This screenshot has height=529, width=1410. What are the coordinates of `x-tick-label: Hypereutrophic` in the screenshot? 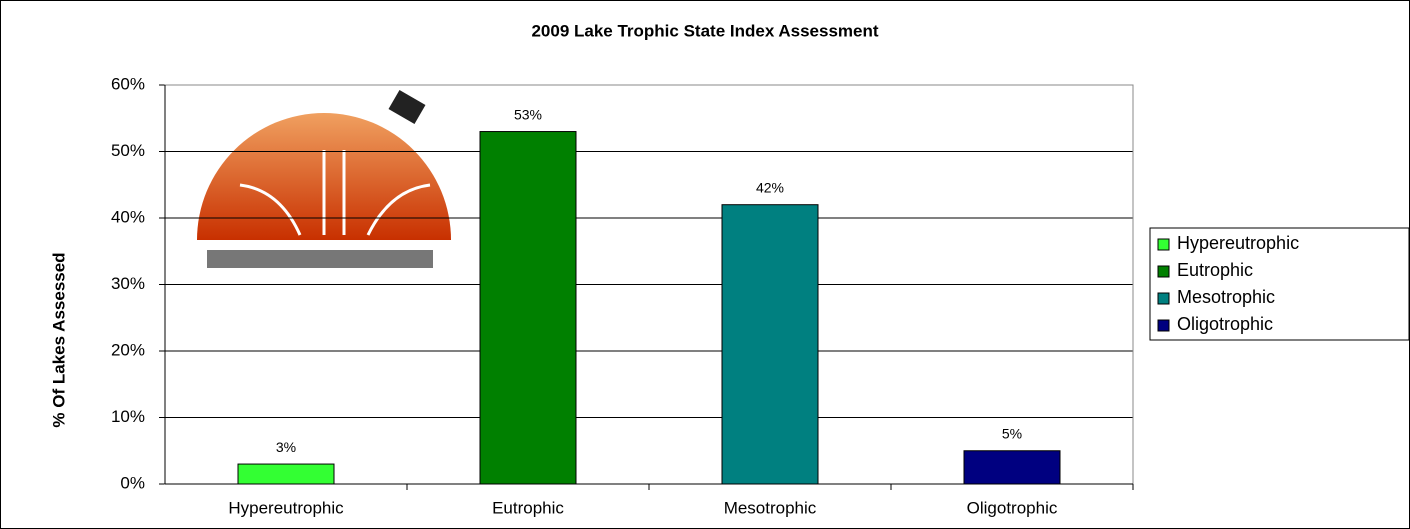 It's located at (286, 507).